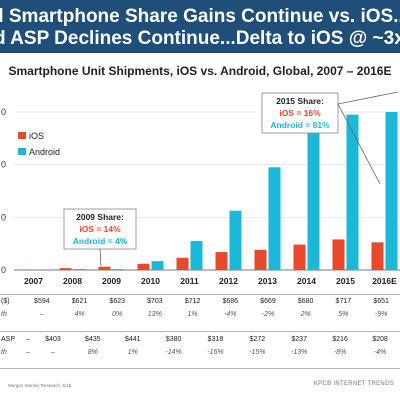  What do you see at coordinates (53, 339) in the screenshot?
I see `android-asp-cell: $403` at bounding box center [53, 339].